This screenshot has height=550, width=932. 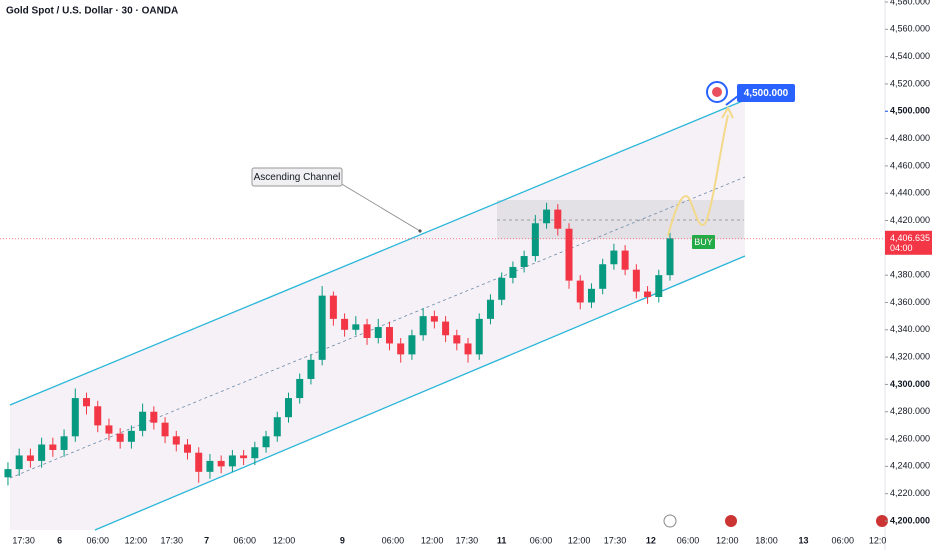 I want to click on event-icon, so click(x=670, y=521).